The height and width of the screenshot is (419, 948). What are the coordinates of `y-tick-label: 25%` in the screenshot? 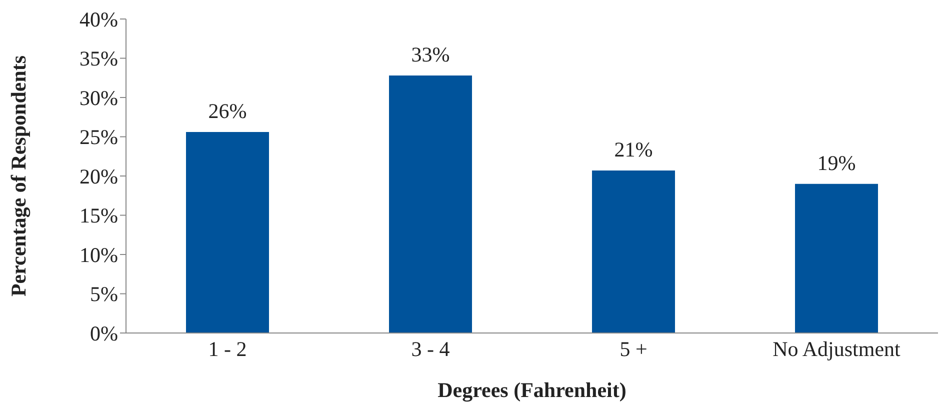 It's located at (99, 137).